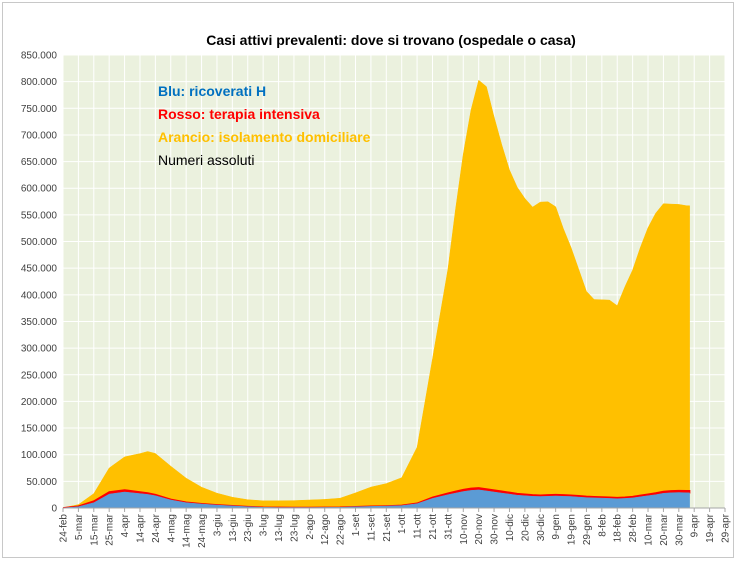 This screenshot has width=738, height=562. Describe the element at coordinates (572, 529) in the screenshot. I see `x-tick-label: 19-gen` at that location.